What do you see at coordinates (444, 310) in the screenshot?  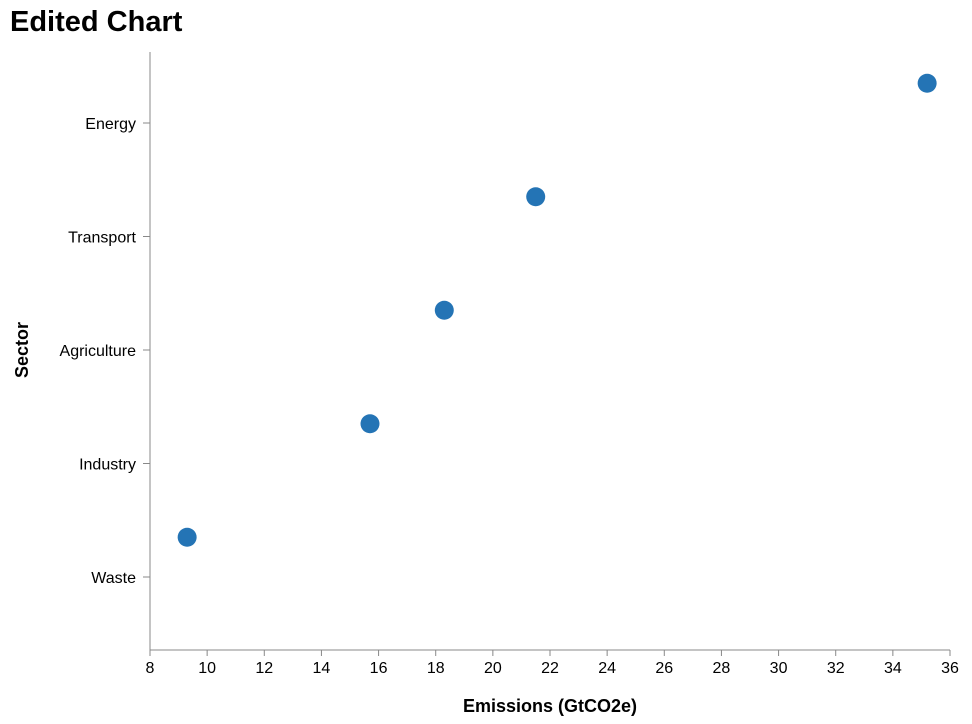 I see `data-point-agriculture` at bounding box center [444, 310].